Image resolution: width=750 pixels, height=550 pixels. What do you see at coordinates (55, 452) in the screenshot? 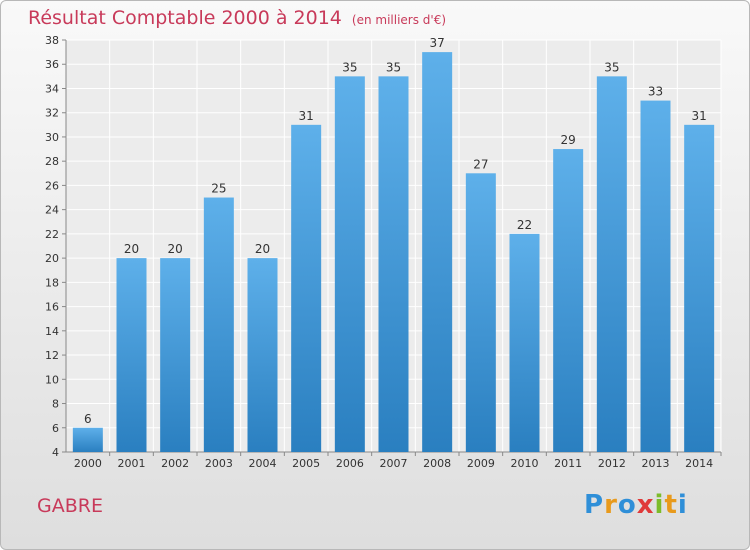
I see `y-tick-label: 4` at bounding box center [55, 452].